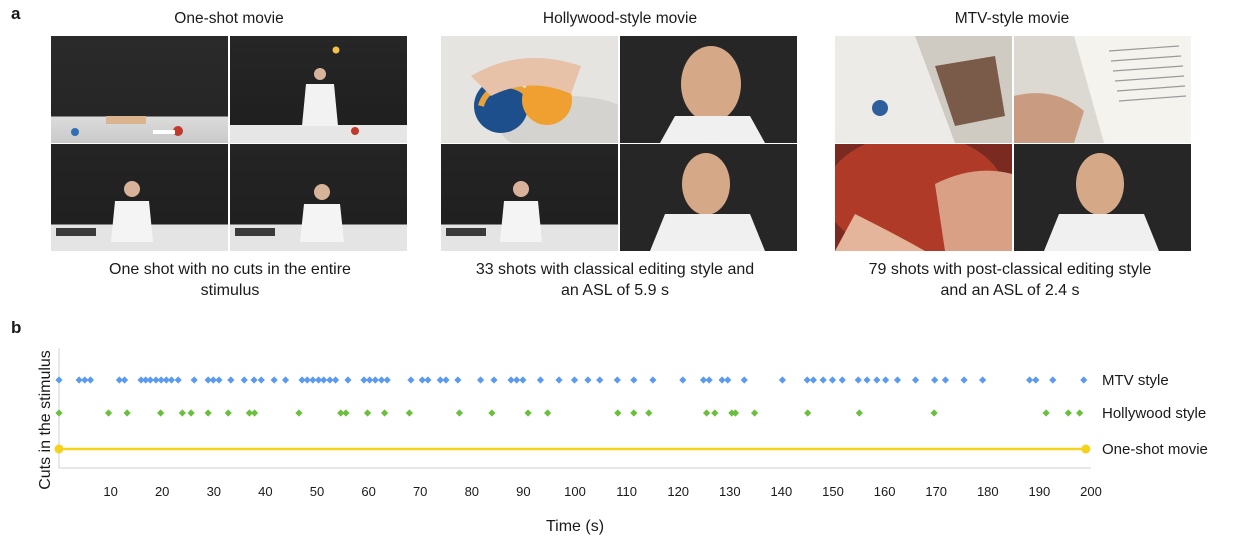 This screenshot has height=539, width=1237. I want to click on hollywood-style-series-label: Hollywood style, so click(1154, 413).